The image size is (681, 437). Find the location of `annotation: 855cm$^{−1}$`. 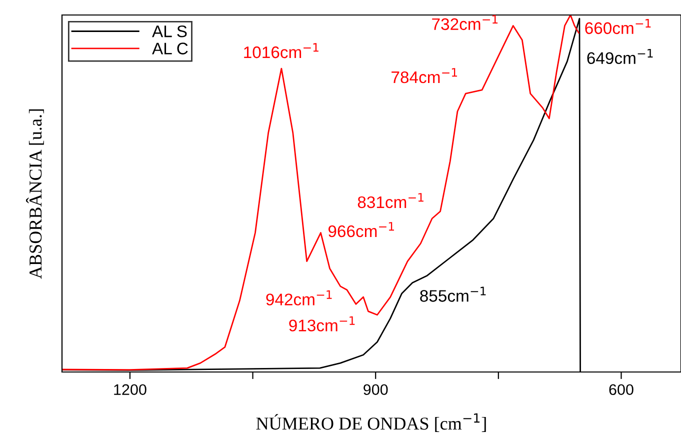

annotation: 855cm$^{−1}$ is located at coordinates (453, 294).